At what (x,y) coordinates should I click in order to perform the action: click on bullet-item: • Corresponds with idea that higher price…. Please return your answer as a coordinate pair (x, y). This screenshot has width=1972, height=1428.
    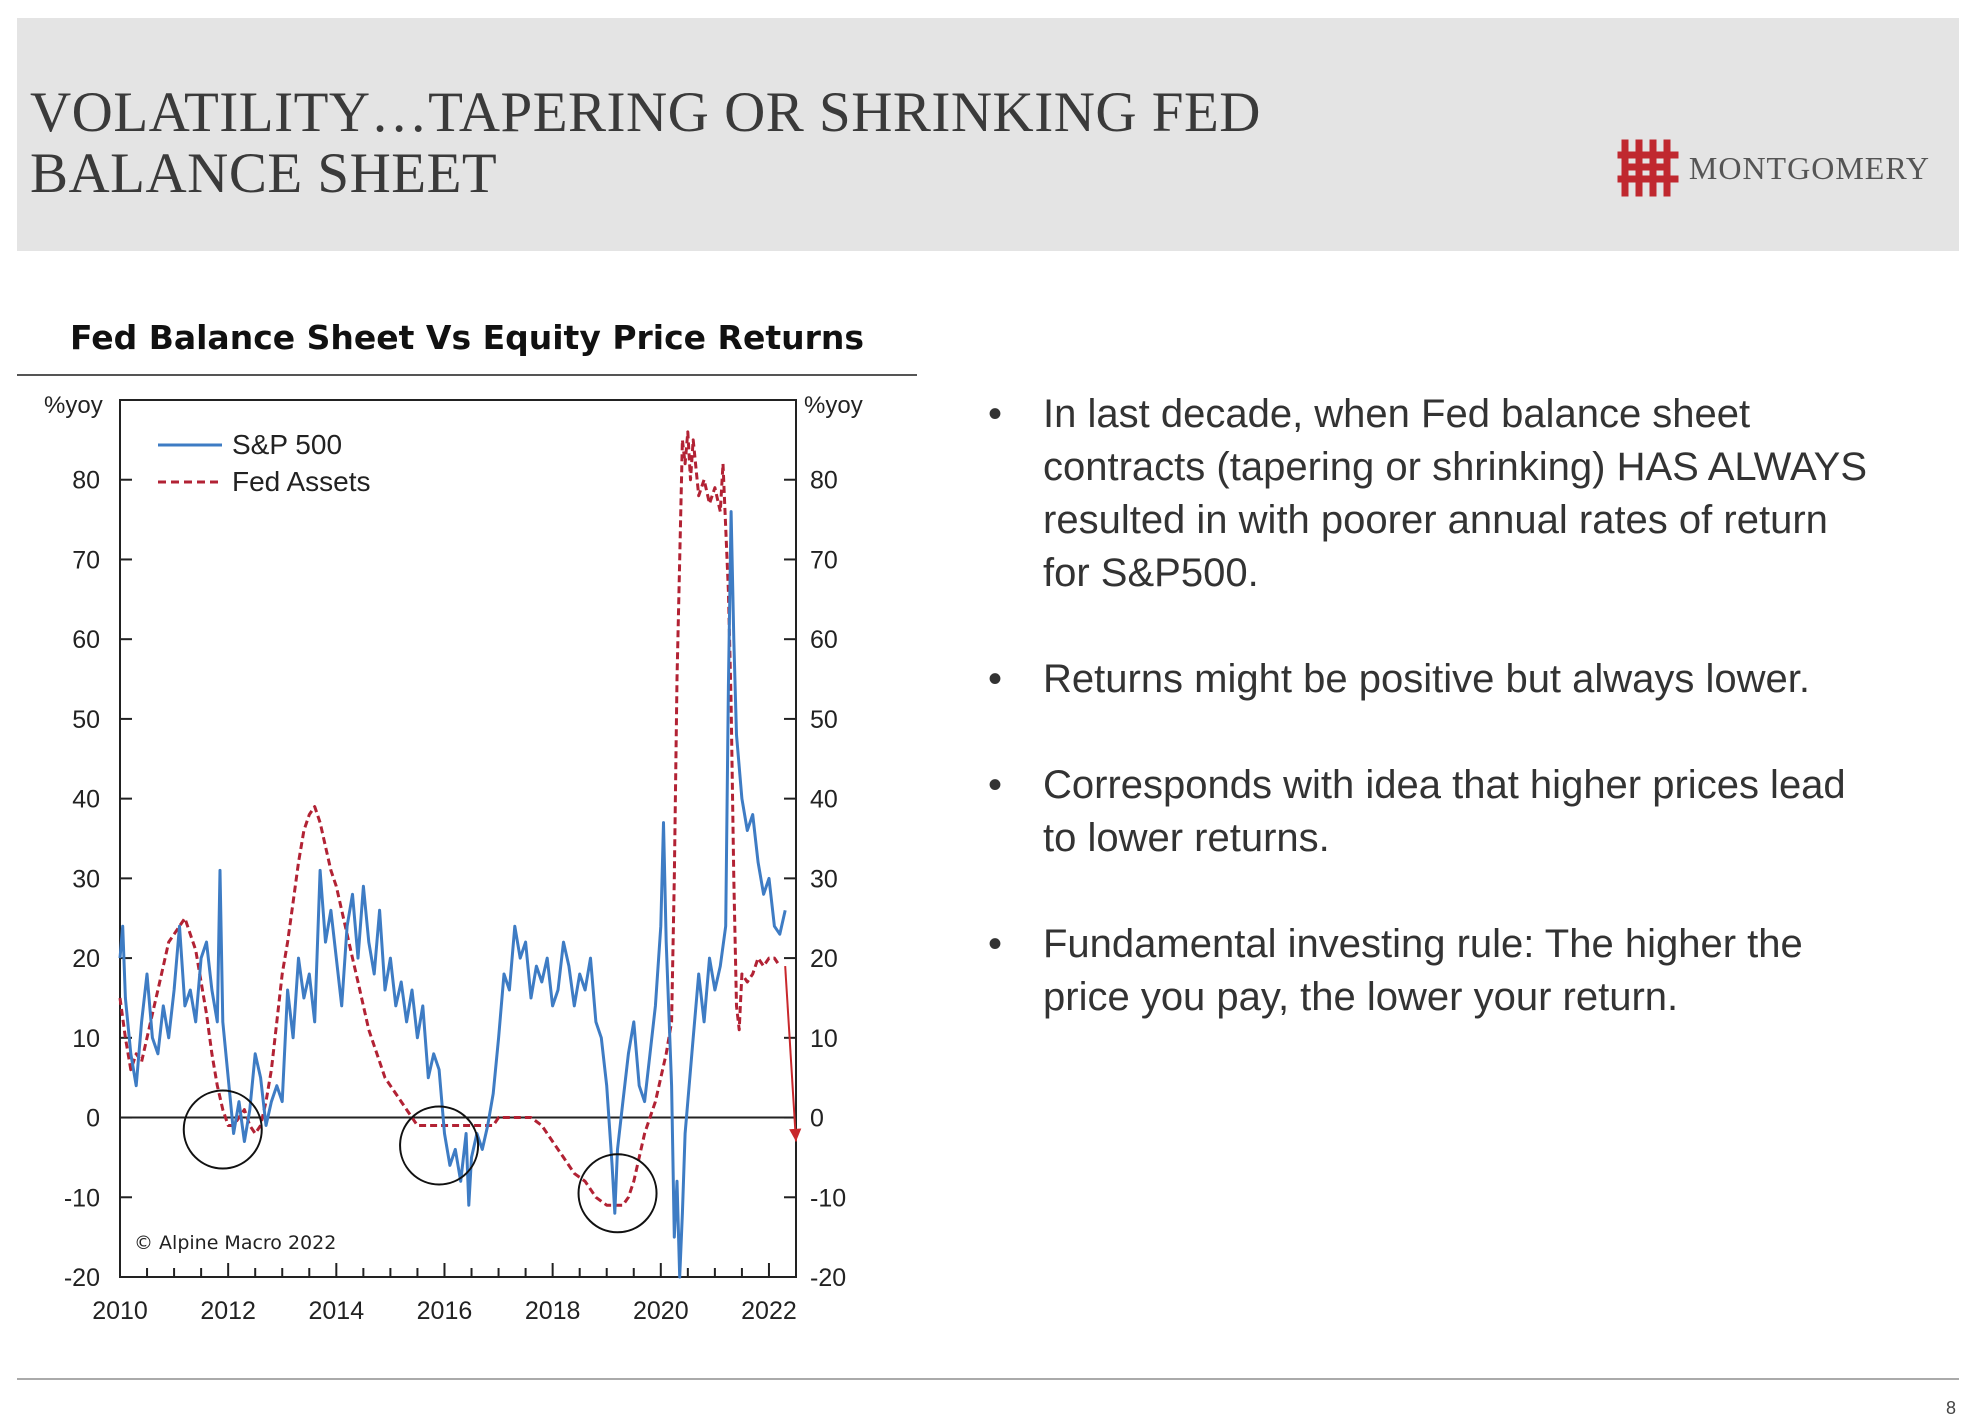
    Looking at the image, I should click on (1430, 812).